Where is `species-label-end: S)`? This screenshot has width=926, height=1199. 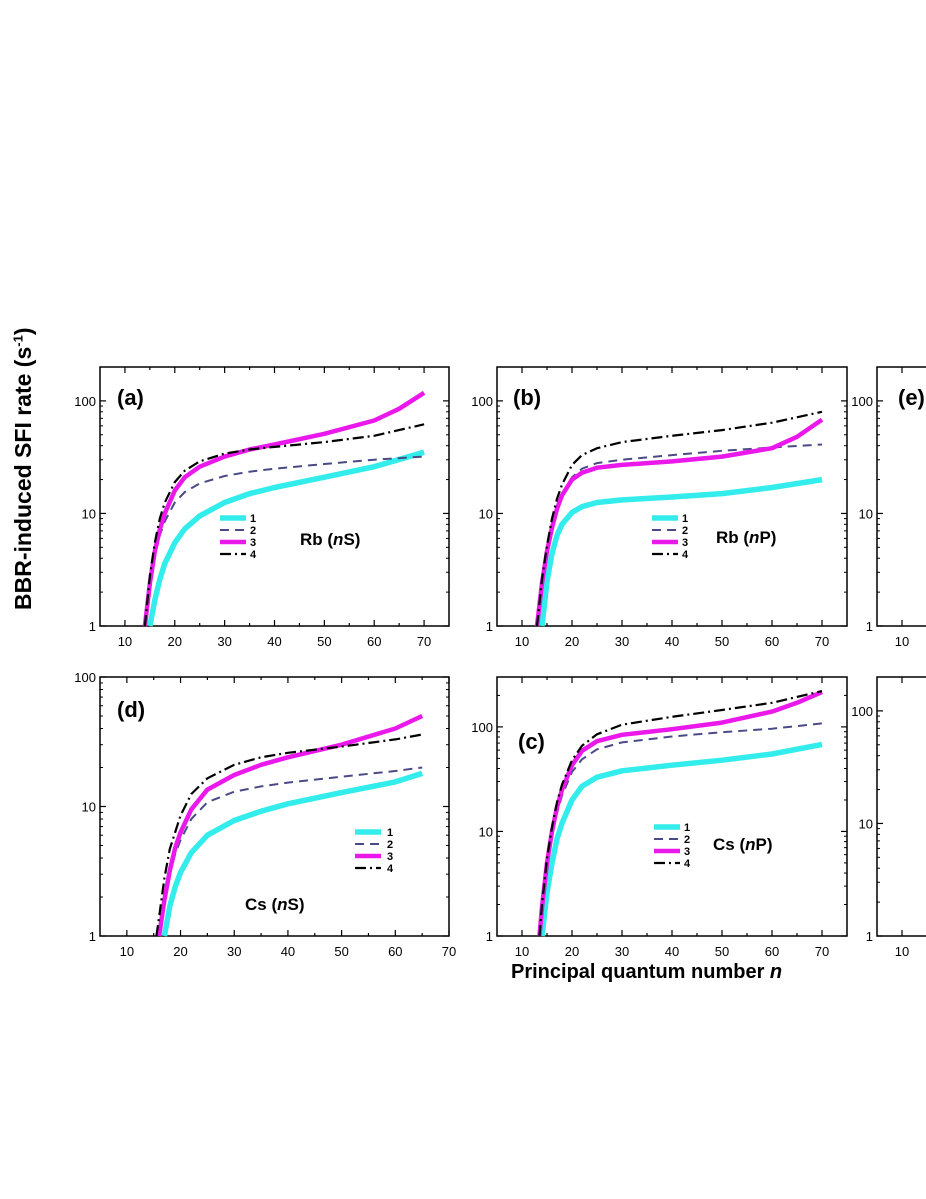
species-label-end: S) is located at coordinates (296, 904).